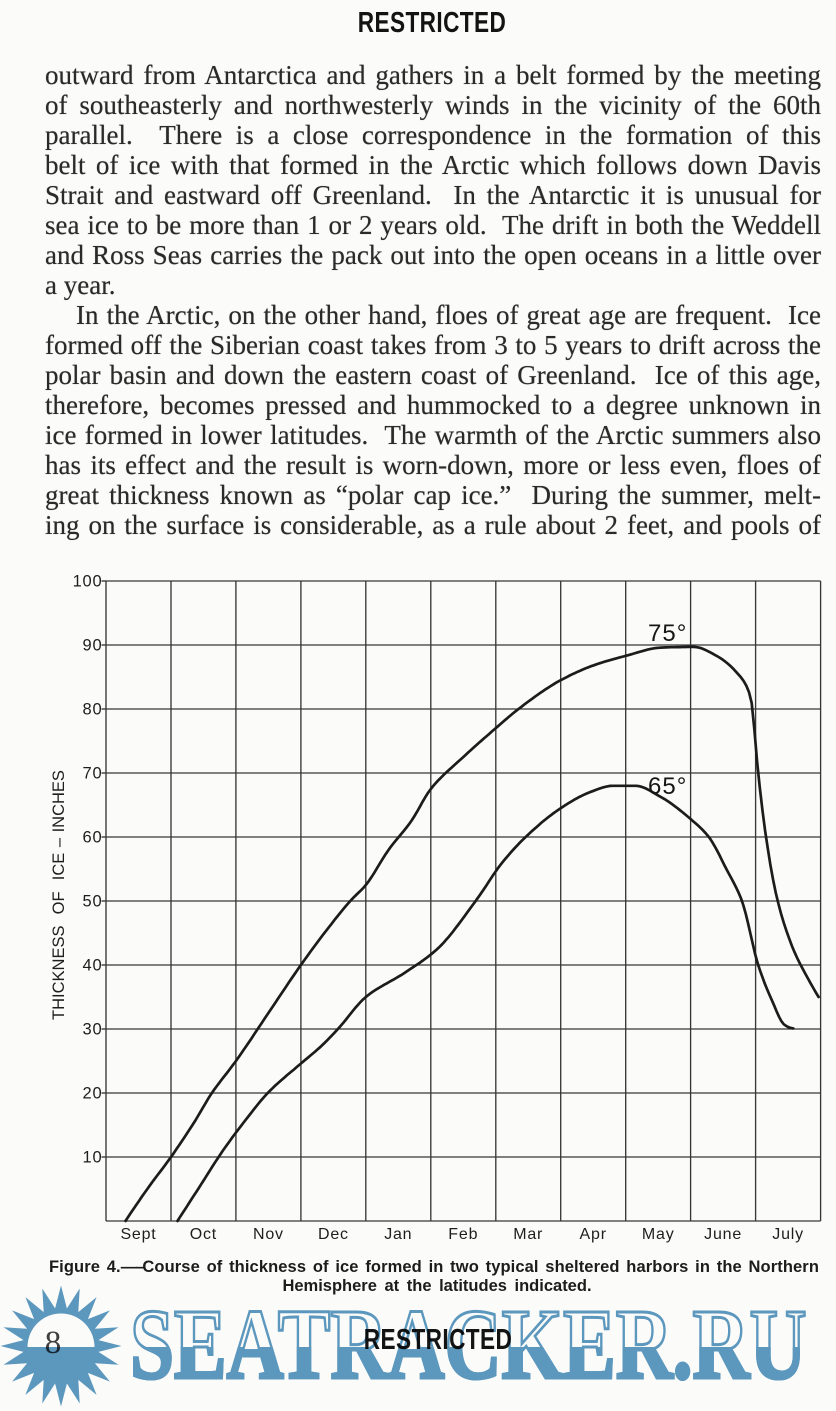 The height and width of the screenshot is (1411, 836). Describe the element at coordinates (138, 1234) in the screenshot. I see `svg-text: Sept` at that location.